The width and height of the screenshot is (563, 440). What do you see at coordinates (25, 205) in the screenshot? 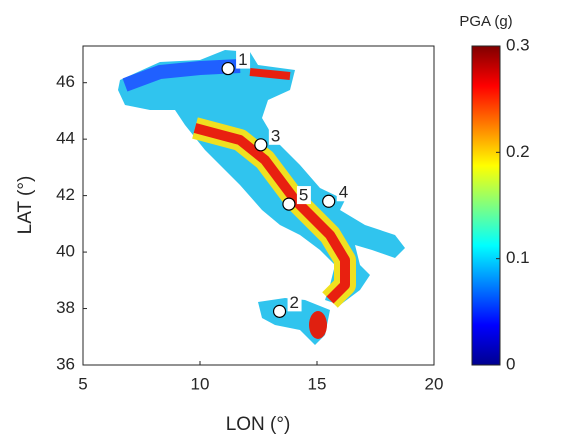
I see `y-axis-label: LAT (°)` at bounding box center [25, 205].